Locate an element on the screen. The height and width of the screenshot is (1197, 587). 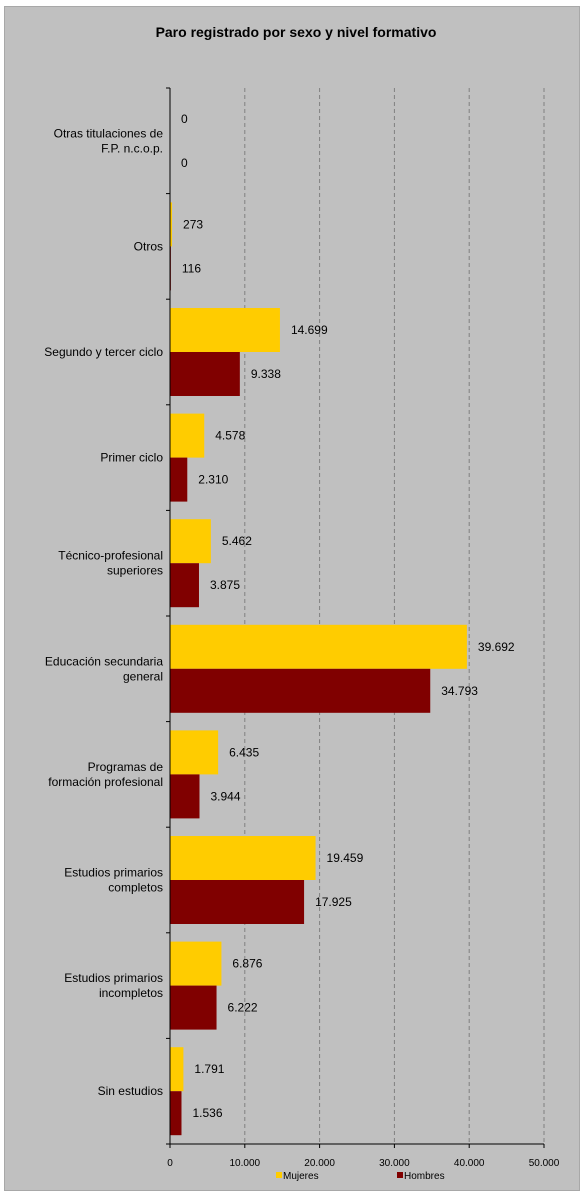
data-label: 3.944 is located at coordinates (226, 796).